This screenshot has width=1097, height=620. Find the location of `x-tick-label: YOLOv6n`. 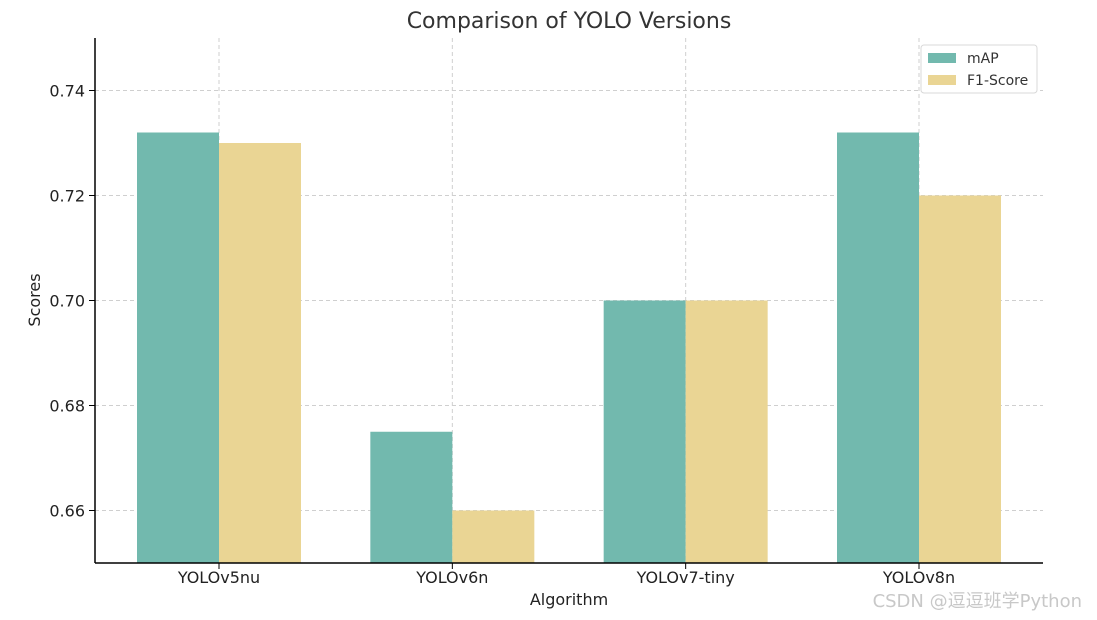

x-tick-label: YOLOv6n is located at coordinates (451, 577).